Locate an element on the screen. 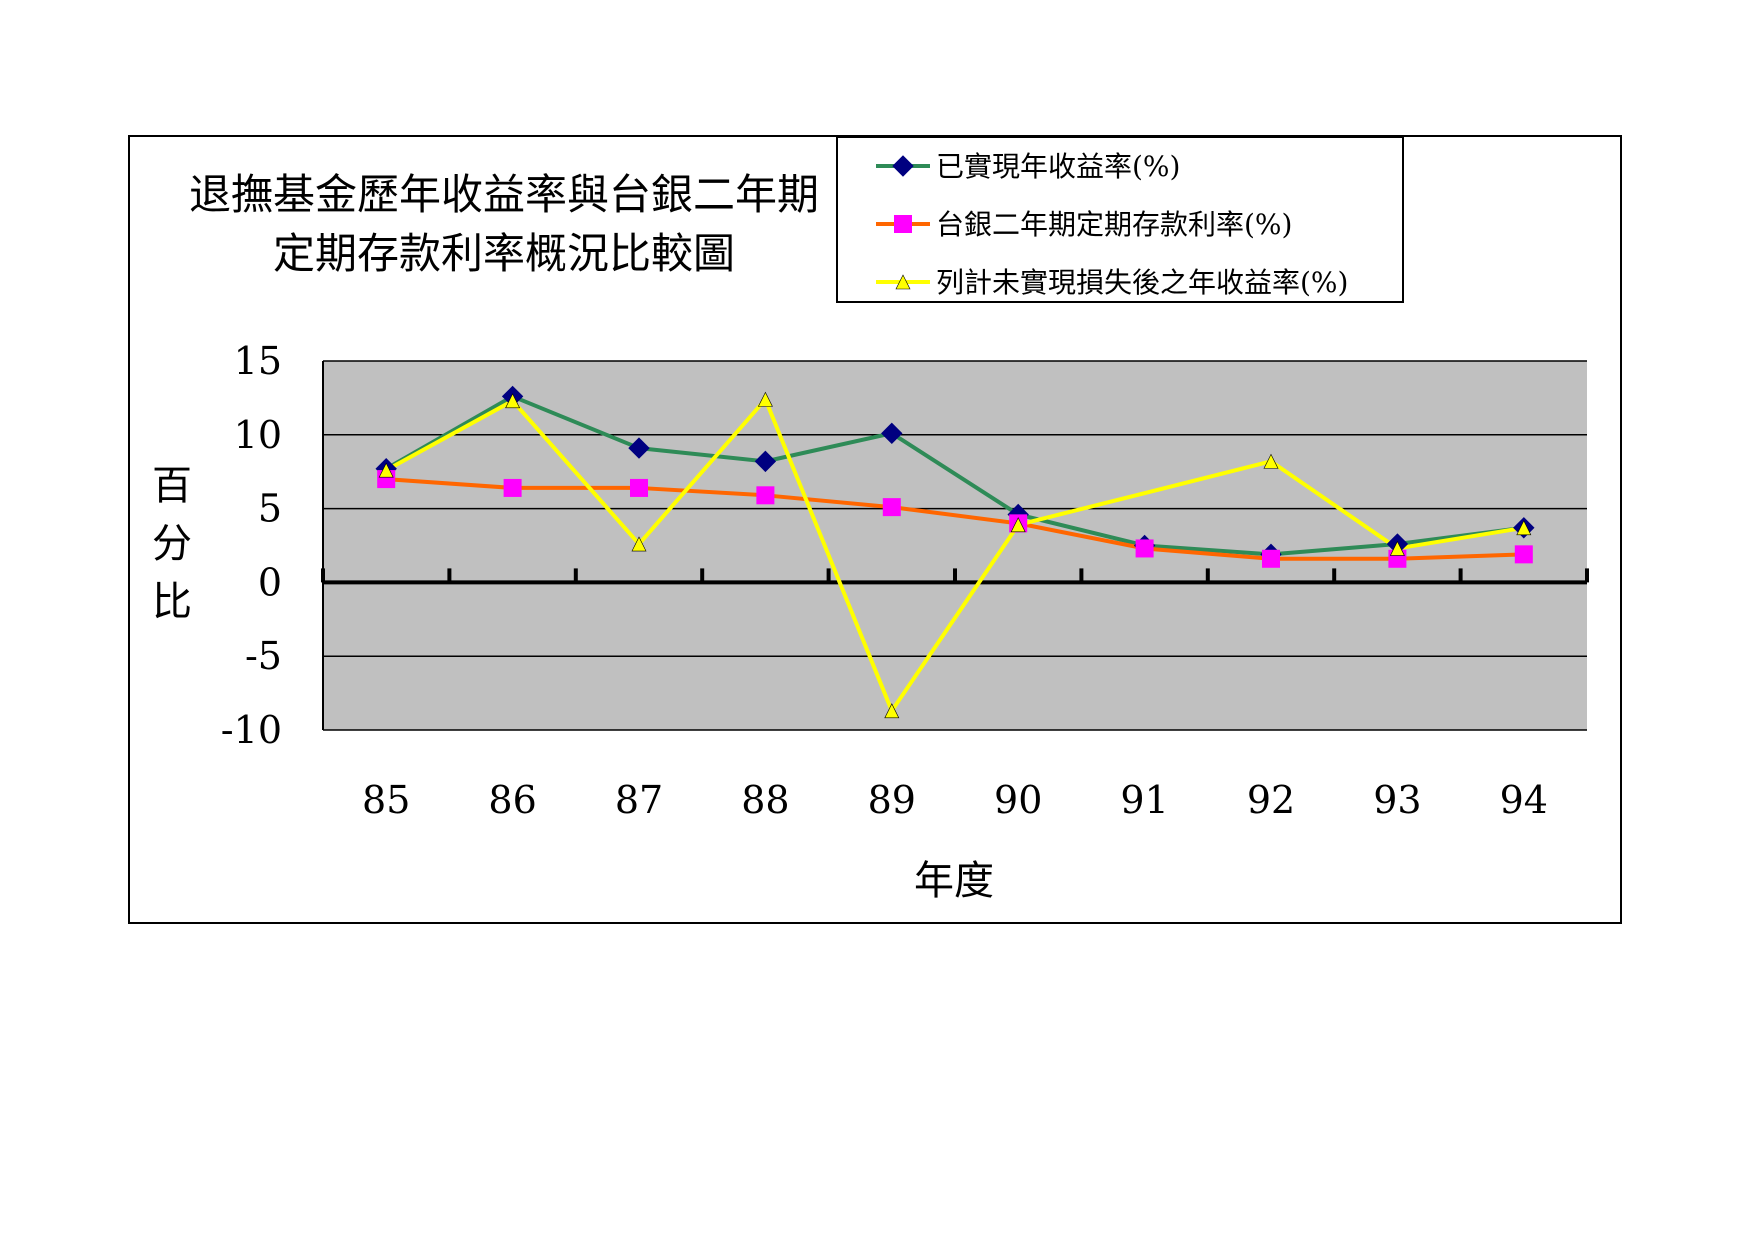 The height and width of the screenshot is (1241, 1754). x-tick-label: 90 is located at coordinates (1018, 800).